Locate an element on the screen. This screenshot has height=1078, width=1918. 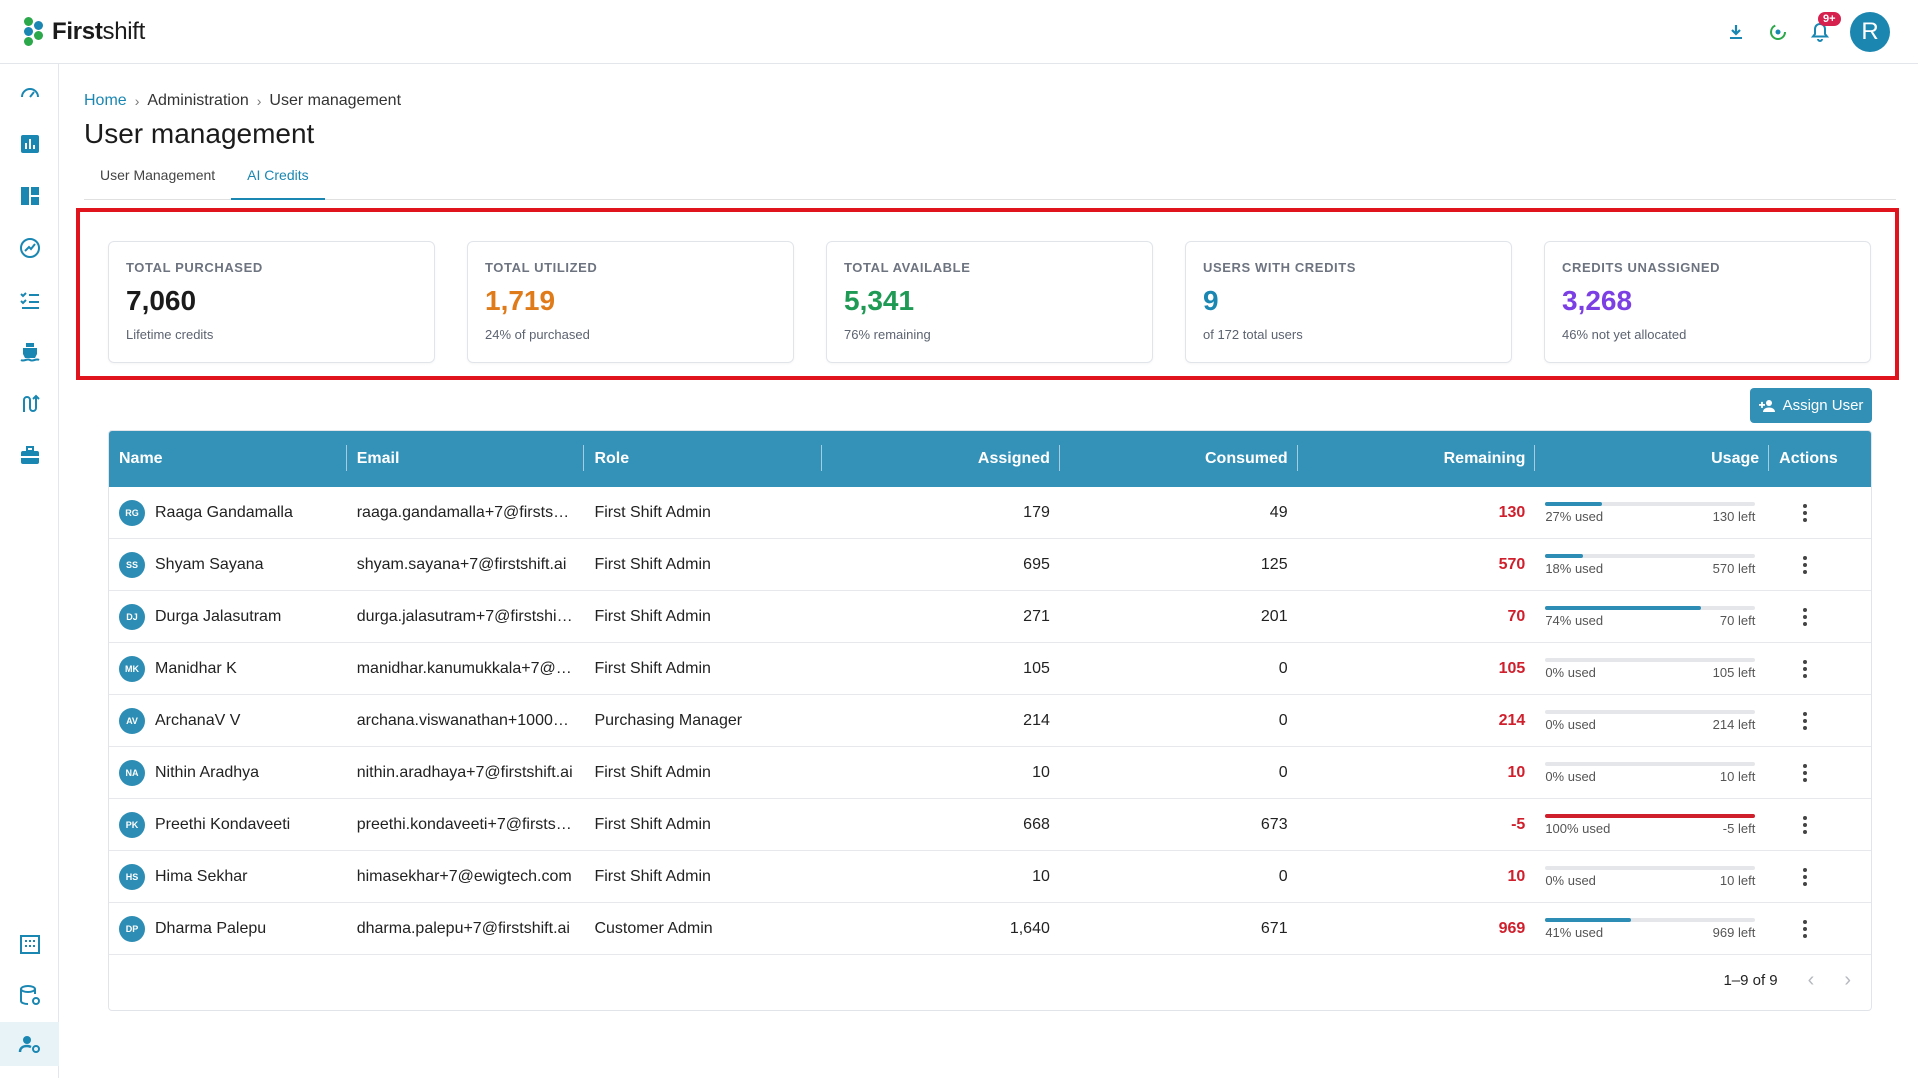
cell-usage: 0% used 10 left is located at coordinates (1652, 772).